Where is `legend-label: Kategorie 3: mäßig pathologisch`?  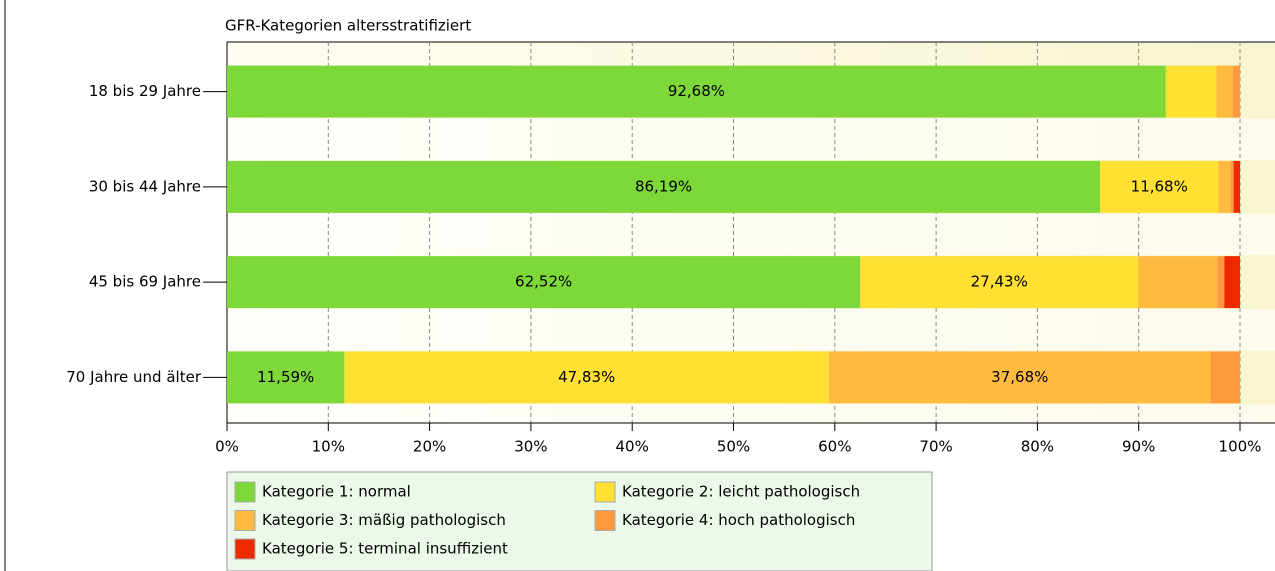 legend-label: Kategorie 3: mäßig pathologisch is located at coordinates (384, 520).